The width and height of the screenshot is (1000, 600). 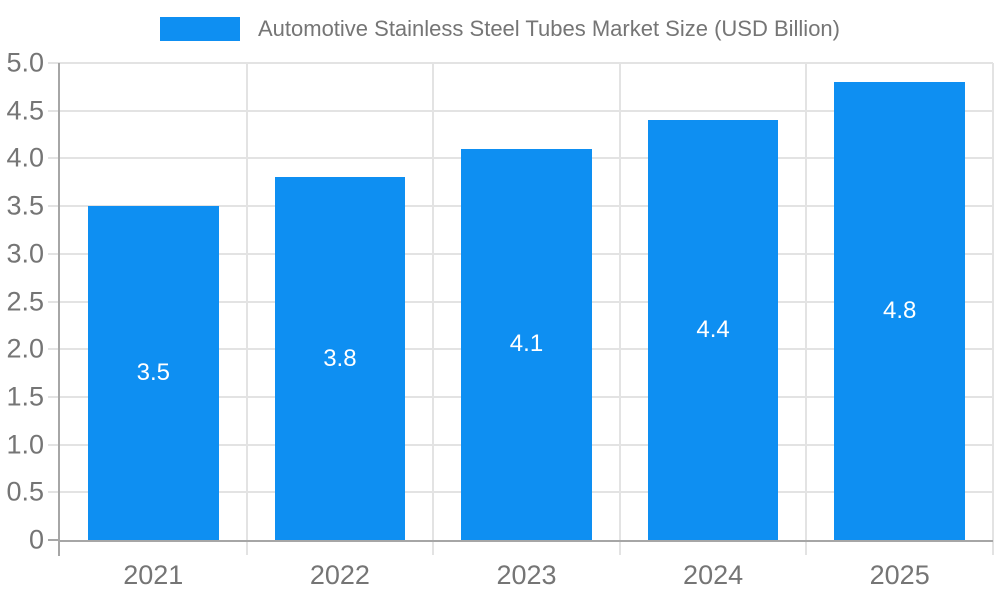 I want to click on bar-value-label: 4.1, so click(x=526, y=344).